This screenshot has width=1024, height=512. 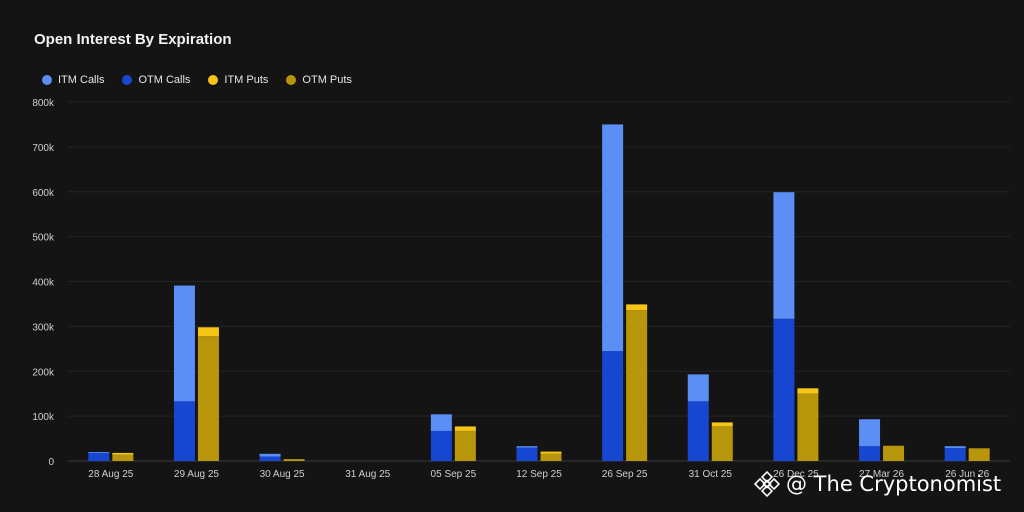 What do you see at coordinates (51, 462) in the screenshot?
I see `y-tick-label: 0` at bounding box center [51, 462].